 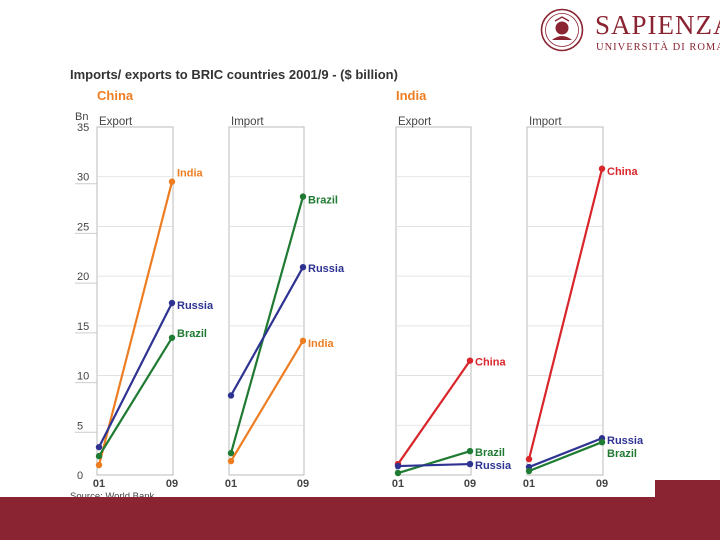 I want to click on university-logo: SAPIENZA UNIVERSITÀ DI ROMA, so click(x=630, y=33).